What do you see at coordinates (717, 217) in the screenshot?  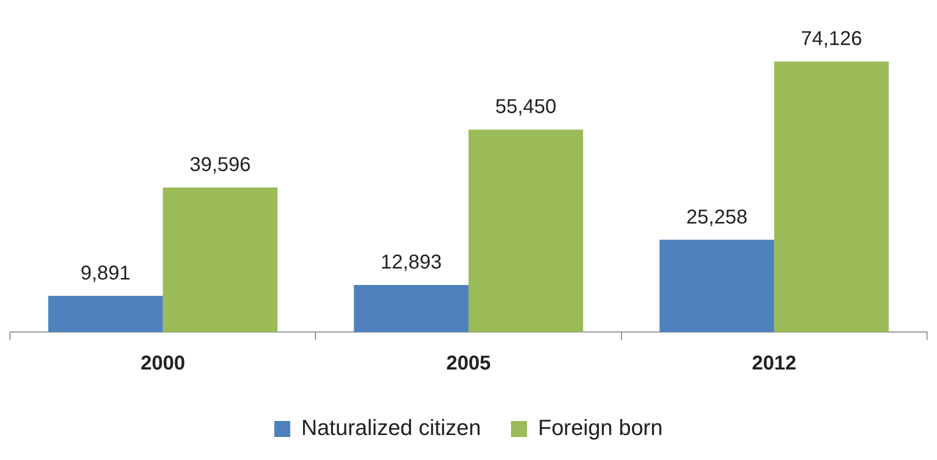 I see `data-label: 25,258` at bounding box center [717, 217].